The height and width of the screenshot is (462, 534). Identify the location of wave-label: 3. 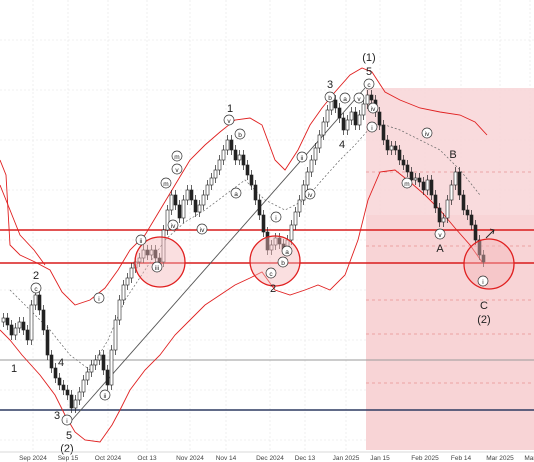
(330, 85).